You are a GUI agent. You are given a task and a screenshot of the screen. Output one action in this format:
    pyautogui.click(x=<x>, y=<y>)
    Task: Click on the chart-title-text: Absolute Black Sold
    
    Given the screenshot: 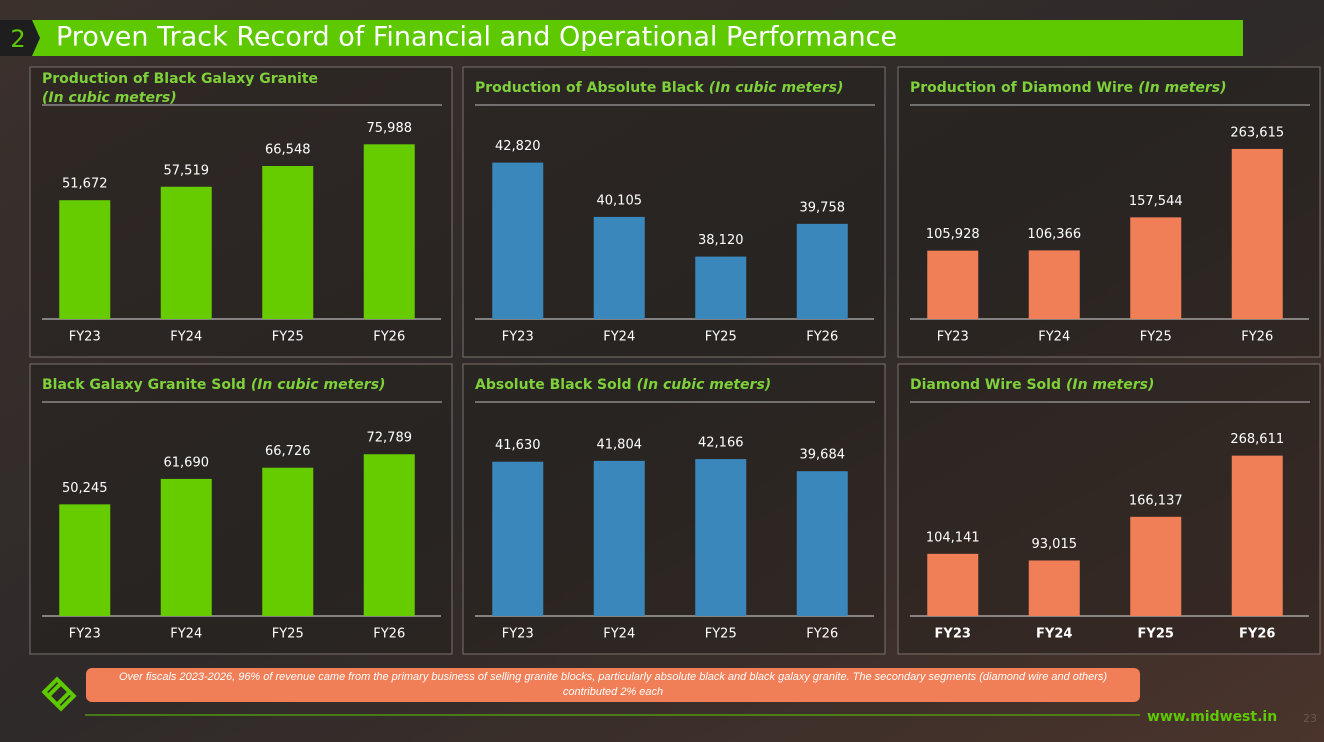 What is the action you would take?
    pyautogui.click(x=553, y=385)
    